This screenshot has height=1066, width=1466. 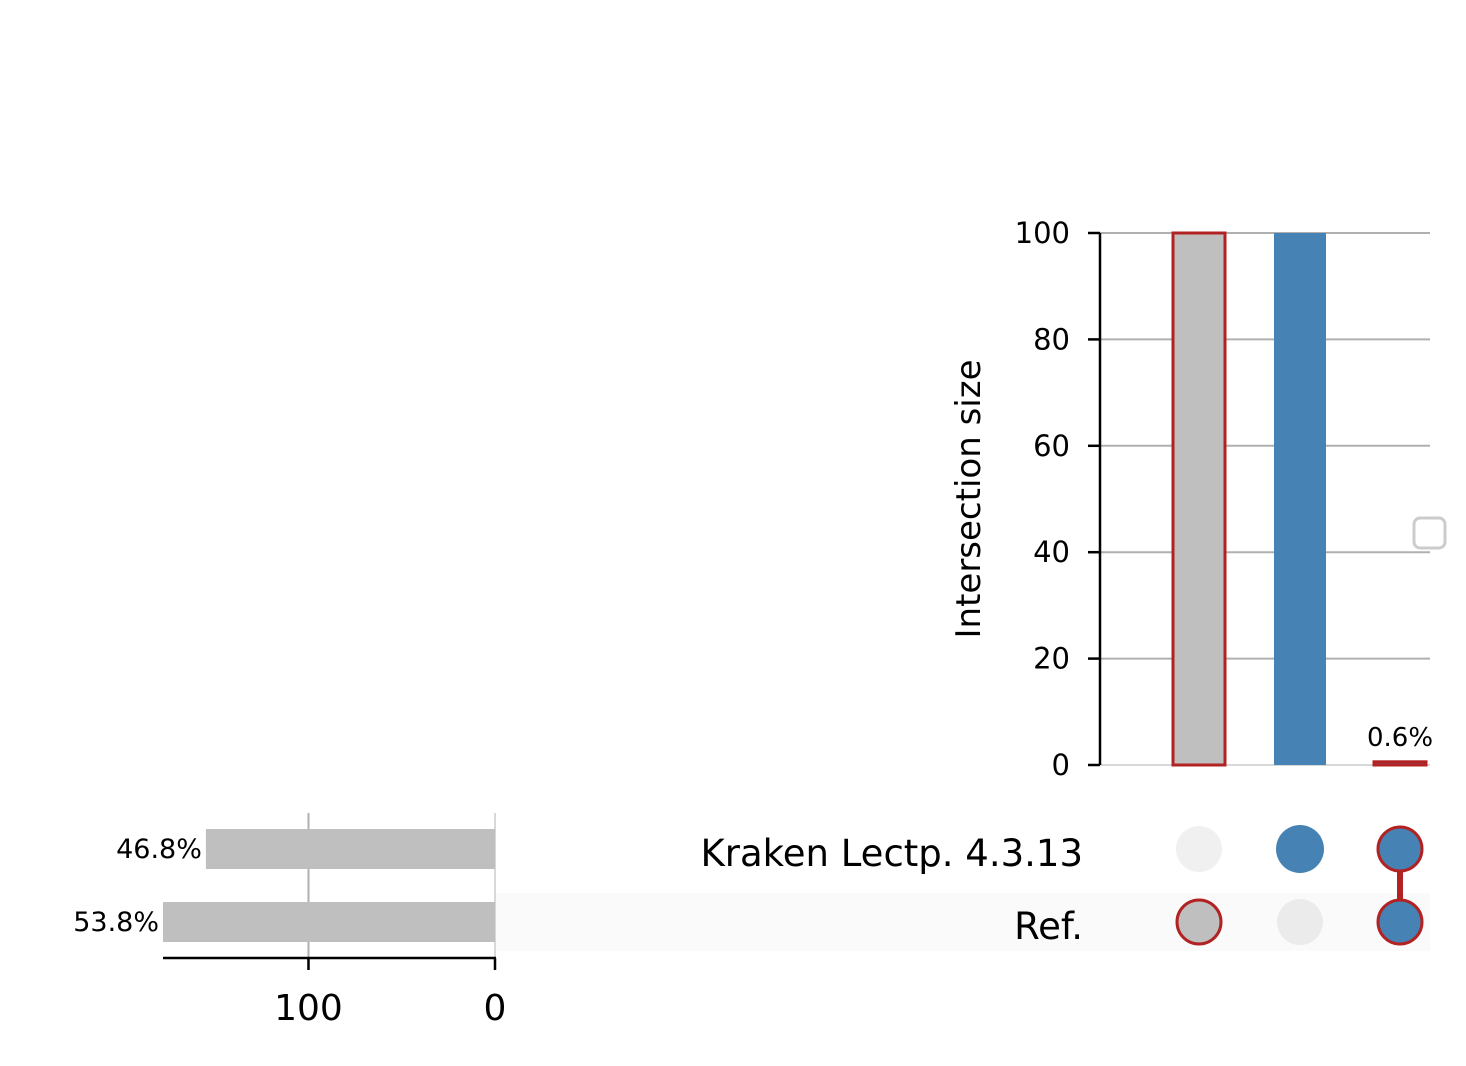 I want to click on set-name: Kraken Lectp. 4.3.13, so click(x=891, y=853).